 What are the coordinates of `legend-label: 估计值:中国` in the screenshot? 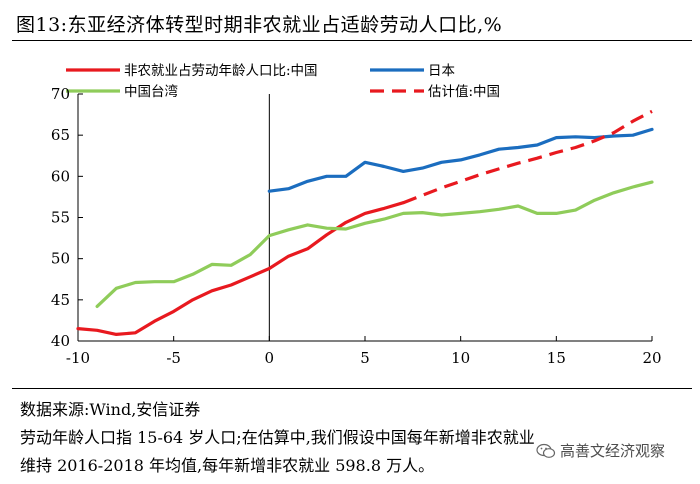 It's located at (464, 92).